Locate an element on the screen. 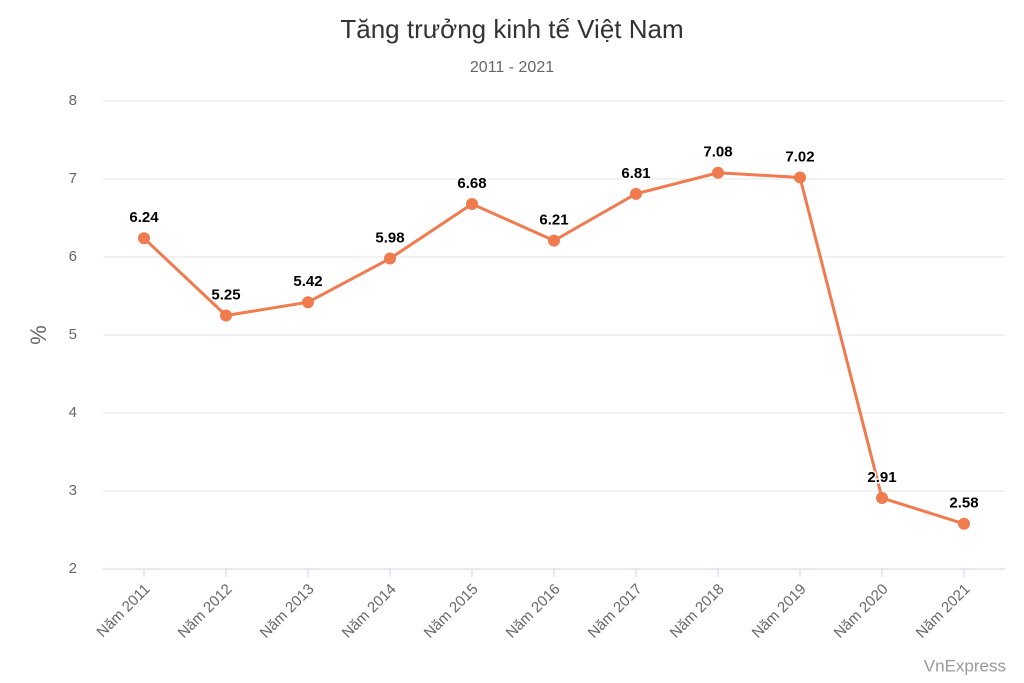 This screenshot has height=683, width=1024. x-tick-label: Năm 2019 is located at coordinates (779, 611).